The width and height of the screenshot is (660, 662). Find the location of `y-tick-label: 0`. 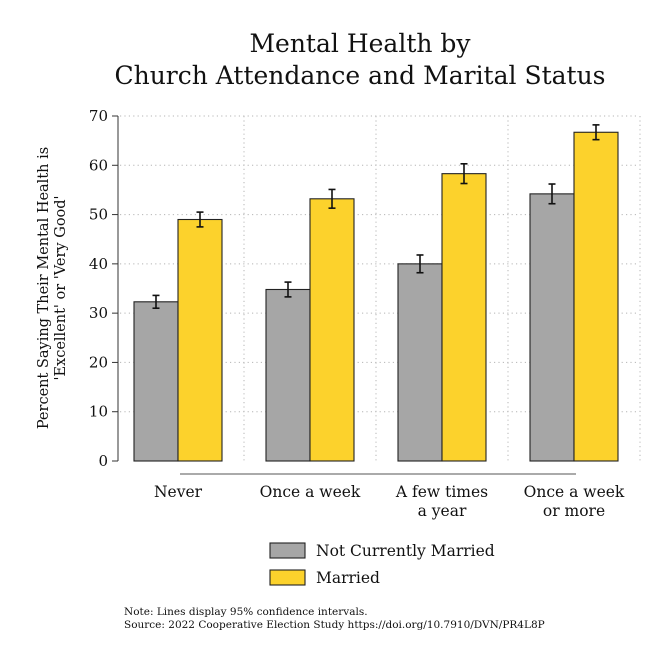

y-tick-label: 0 is located at coordinates (103, 461).